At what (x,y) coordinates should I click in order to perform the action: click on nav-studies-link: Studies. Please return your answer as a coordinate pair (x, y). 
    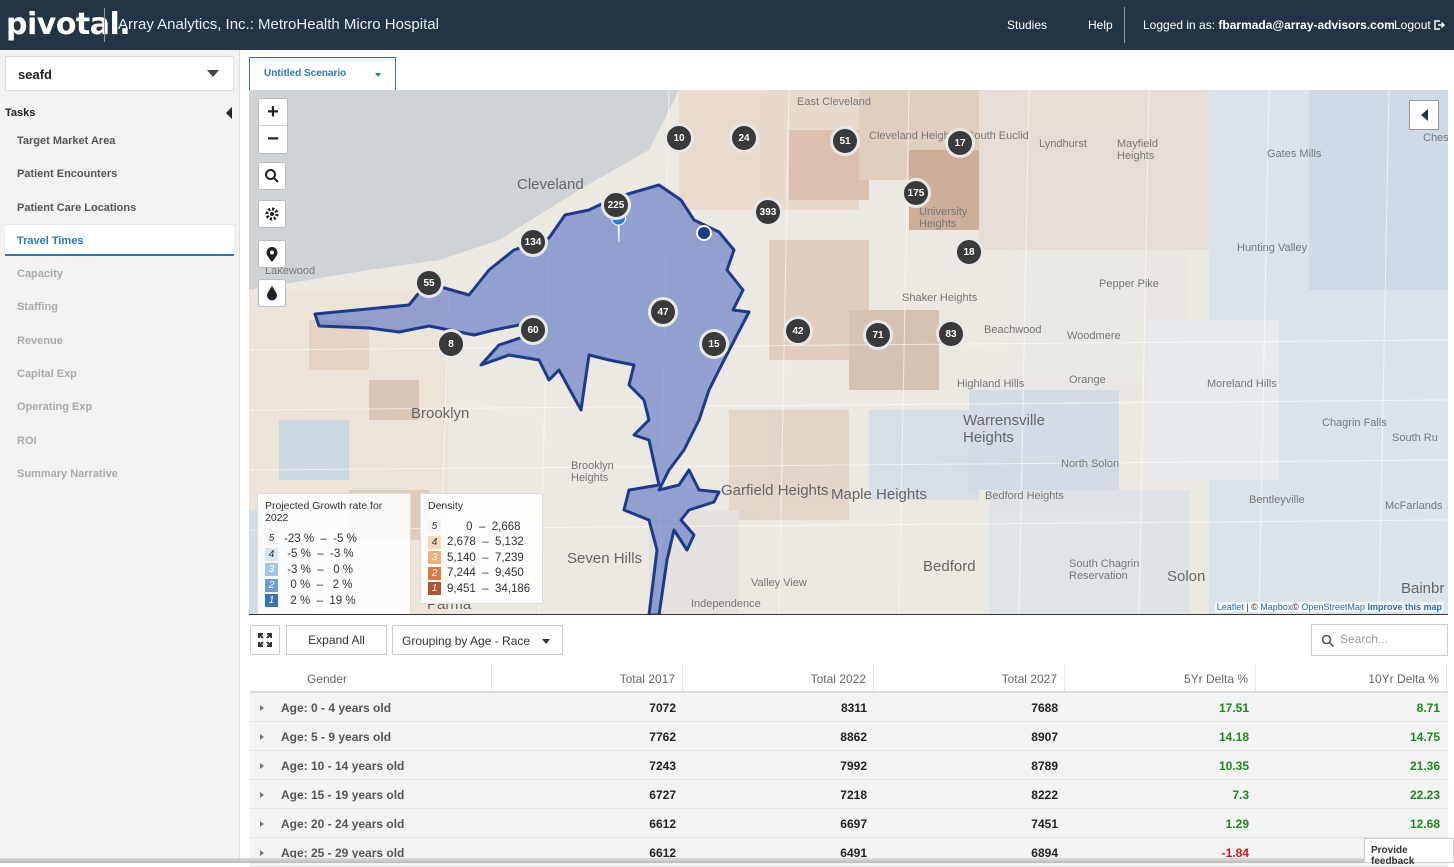
    Looking at the image, I should click on (1027, 25).